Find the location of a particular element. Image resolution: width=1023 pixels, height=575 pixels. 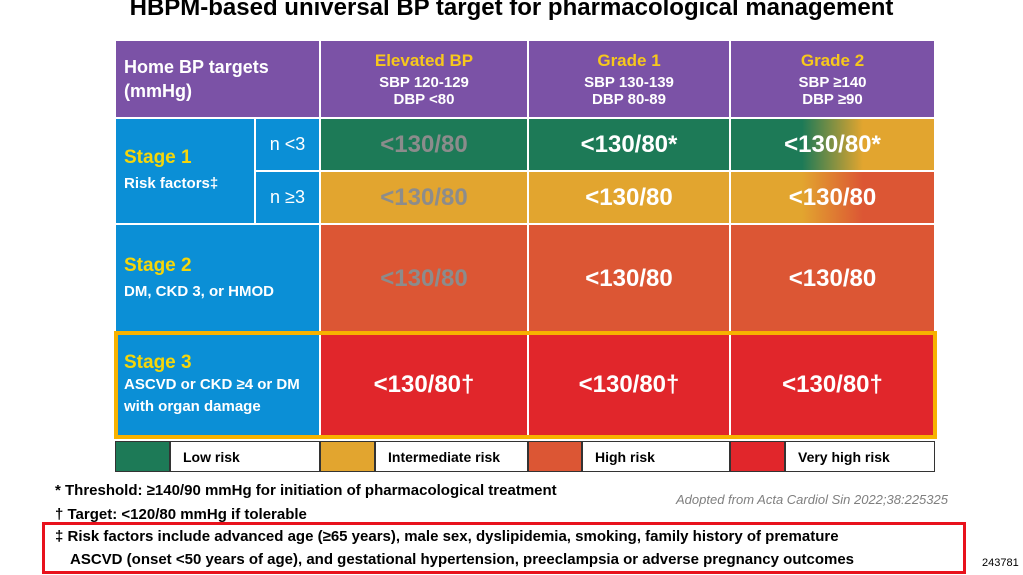

header-label: Home BP targets (mmHg) is located at coordinates (217, 79).